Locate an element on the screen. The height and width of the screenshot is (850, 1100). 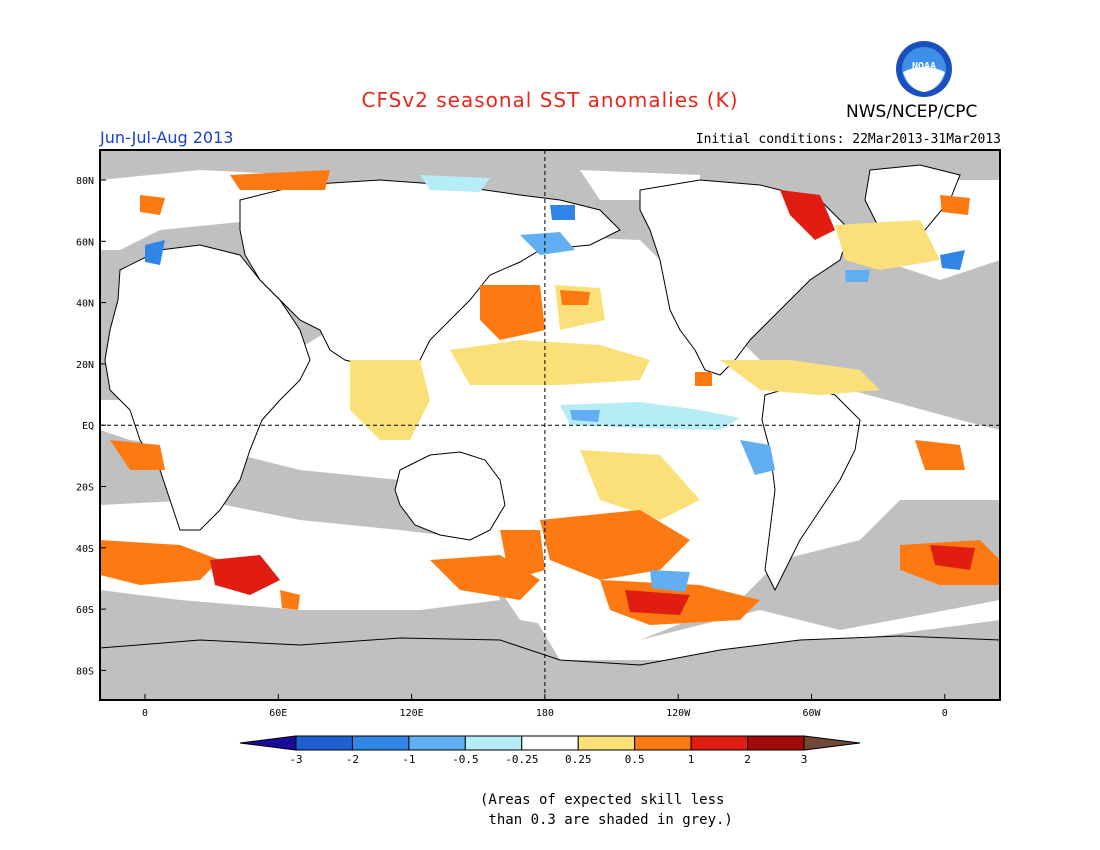
lon-label: 60W is located at coordinates (811, 713).